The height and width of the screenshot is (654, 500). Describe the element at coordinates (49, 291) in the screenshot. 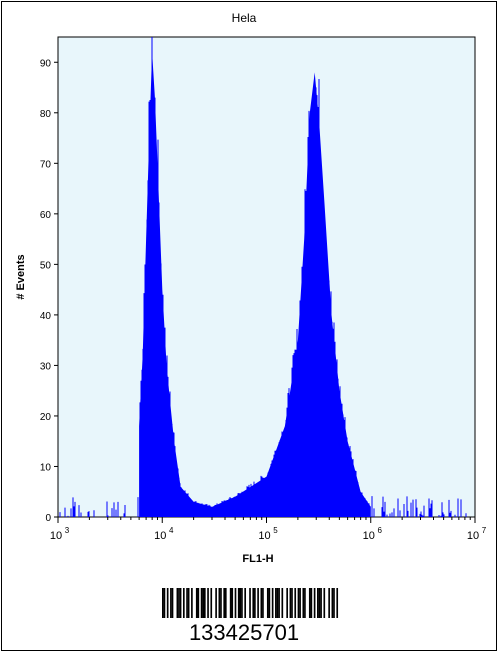

I see `y-axis-ticks: 0 10 20 30 40 50 60 70 80 90` at that location.